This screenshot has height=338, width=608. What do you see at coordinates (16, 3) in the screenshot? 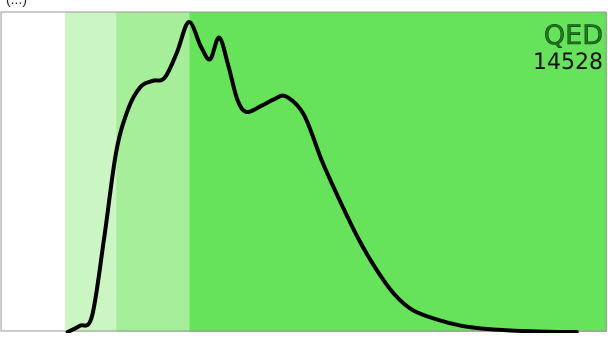
I see `top-text-fragment: (...)` at bounding box center [16, 3].